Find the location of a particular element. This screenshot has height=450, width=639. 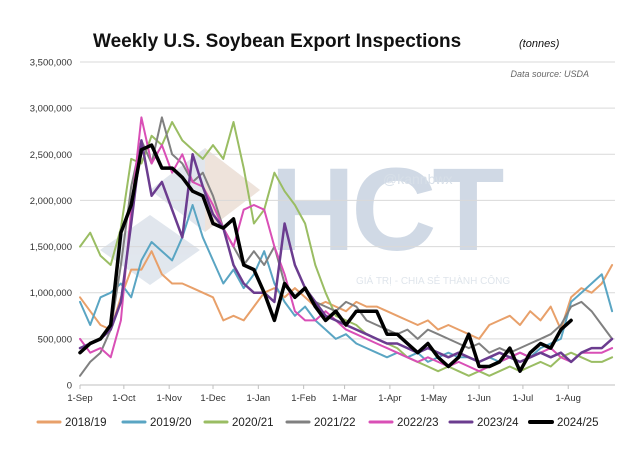

y-tick-label: 1,000,000 is located at coordinates (51, 293).